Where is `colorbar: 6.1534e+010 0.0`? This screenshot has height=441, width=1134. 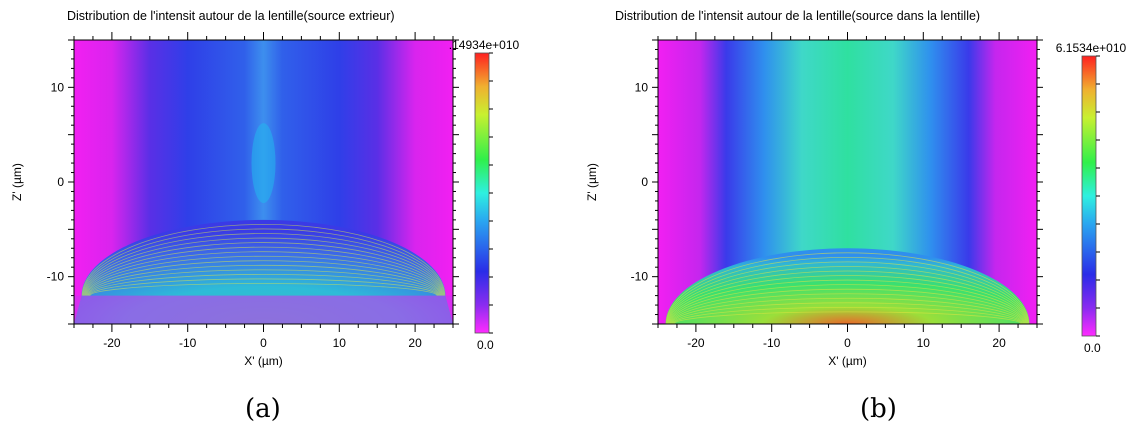
colorbar: 6.1534e+010 0.0 is located at coordinates (1091, 198).